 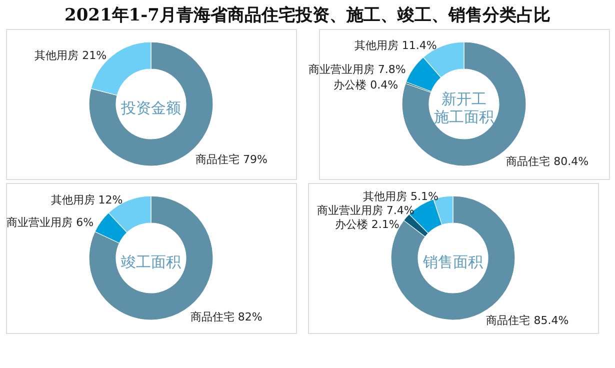 What do you see at coordinates (452, 262) in the screenshot?
I see `text: 销售面积` at bounding box center [452, 262].